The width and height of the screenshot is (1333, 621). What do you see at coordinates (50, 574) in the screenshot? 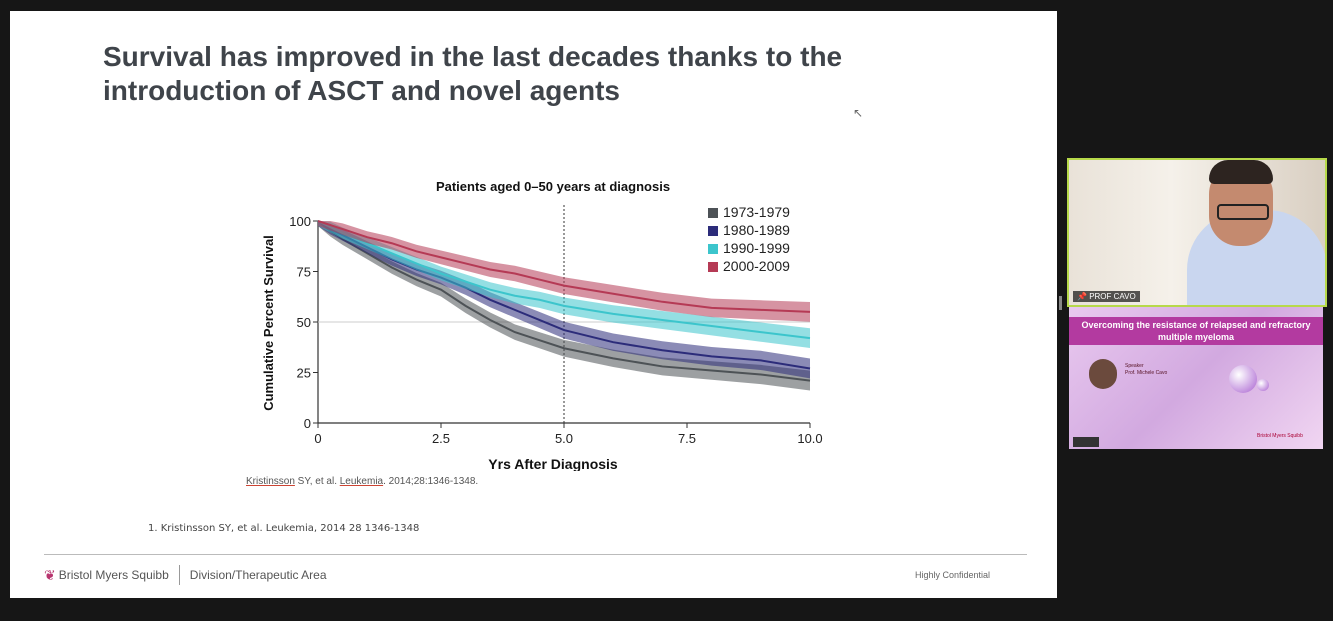
I see `bms-logo-icon: ❦` at bounding box center [50, 574].